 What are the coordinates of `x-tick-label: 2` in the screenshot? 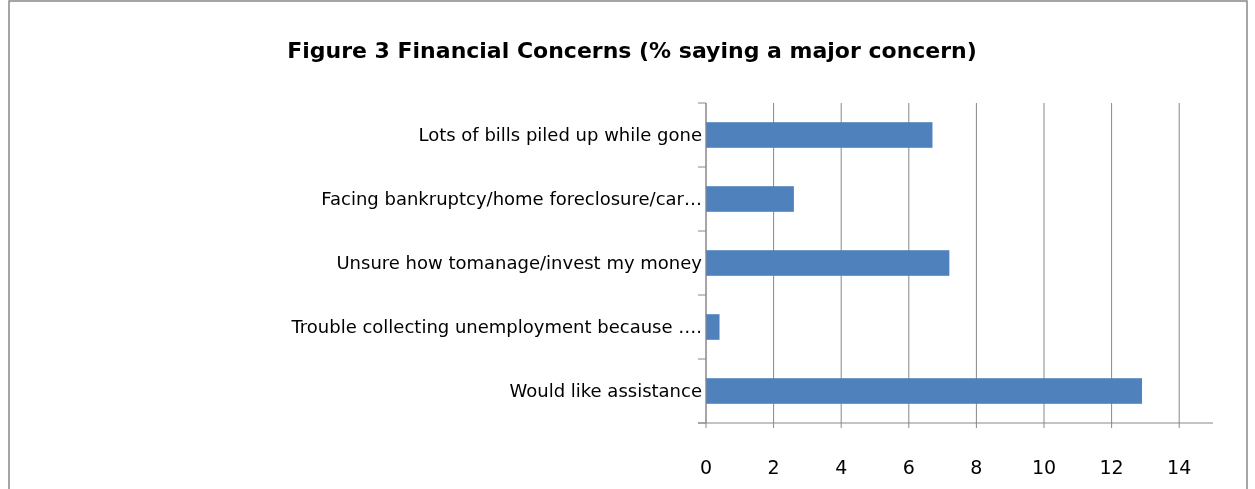 It's located at (773, 467).